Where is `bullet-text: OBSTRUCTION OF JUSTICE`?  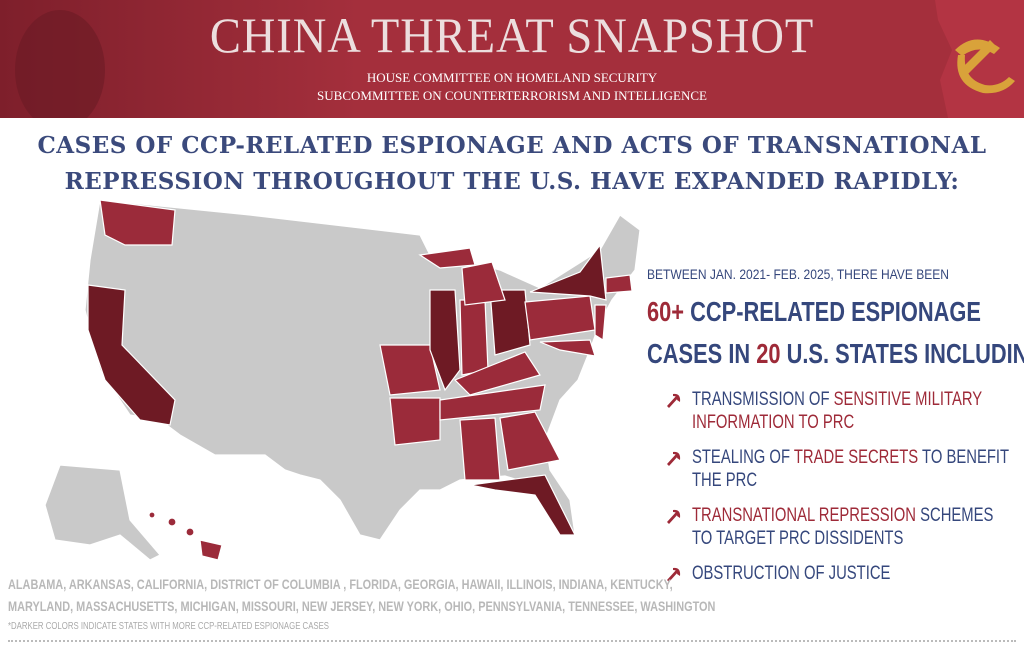 bullet-text: OBSTRUCTION OF JUSTICE is located at coordinates (791, 573).